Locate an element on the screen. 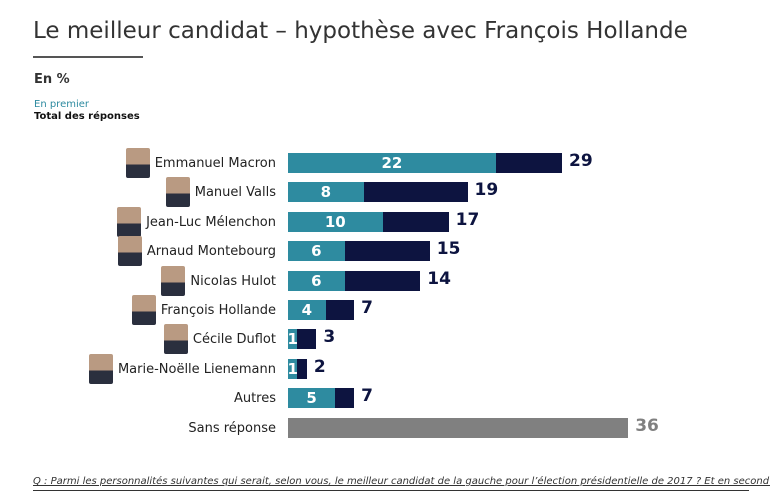 Image resolution: width=770 pixels, height=496 pixels. total-value-label: 2 is located at coordinates (319, 367).